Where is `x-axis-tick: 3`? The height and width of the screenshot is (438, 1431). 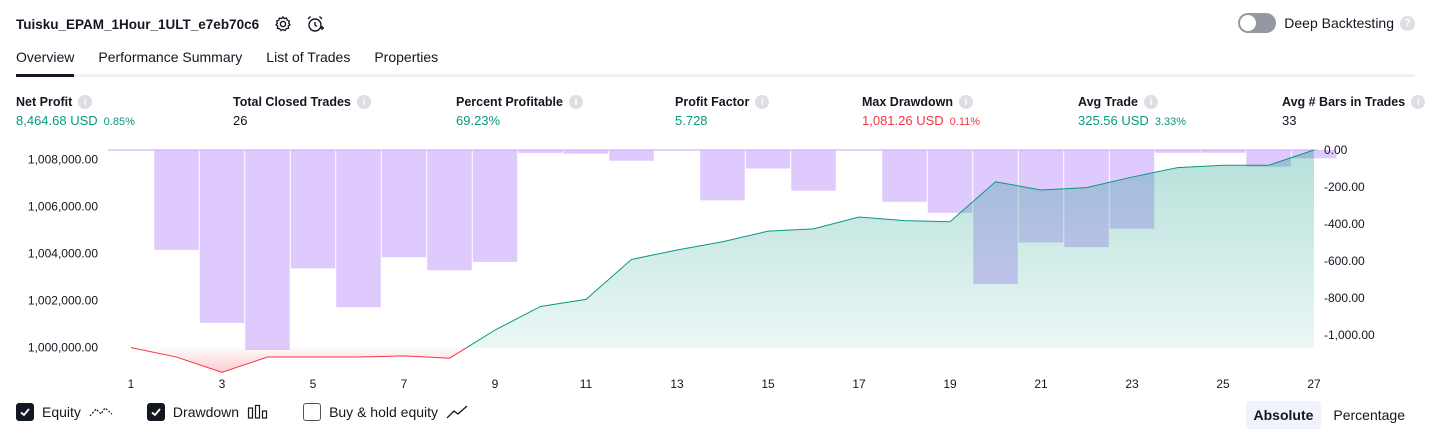
x-axis-tick: 3 is located at coordinates (222, 384).